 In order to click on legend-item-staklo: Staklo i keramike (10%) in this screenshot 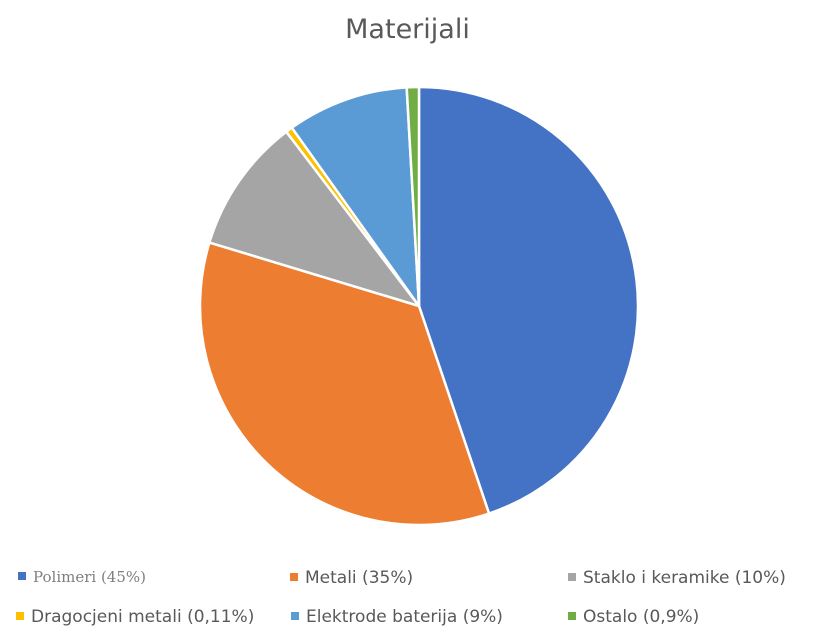, I will do `click(677, 578)`.